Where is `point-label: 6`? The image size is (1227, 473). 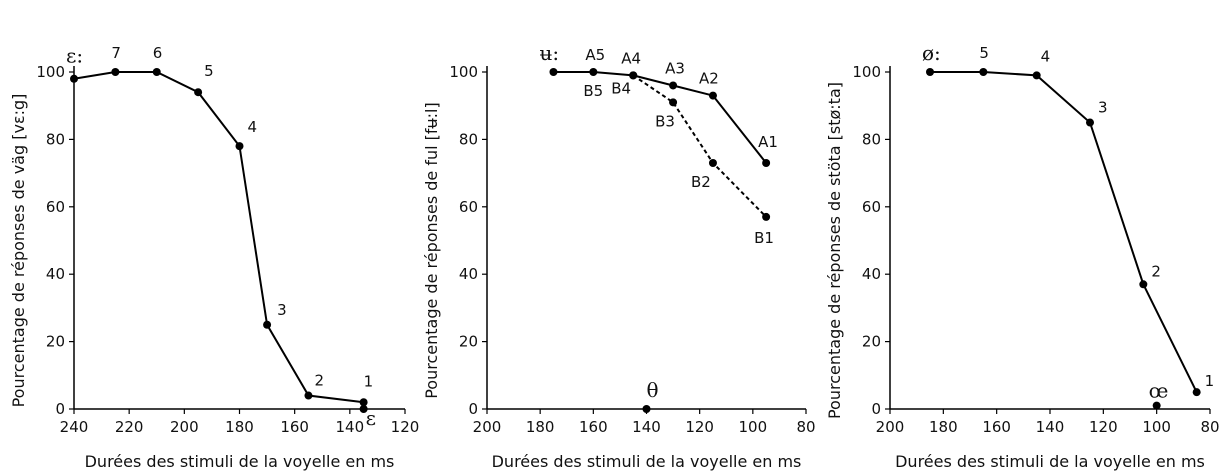
point-label: 6 is located at coordinates (158, 53).